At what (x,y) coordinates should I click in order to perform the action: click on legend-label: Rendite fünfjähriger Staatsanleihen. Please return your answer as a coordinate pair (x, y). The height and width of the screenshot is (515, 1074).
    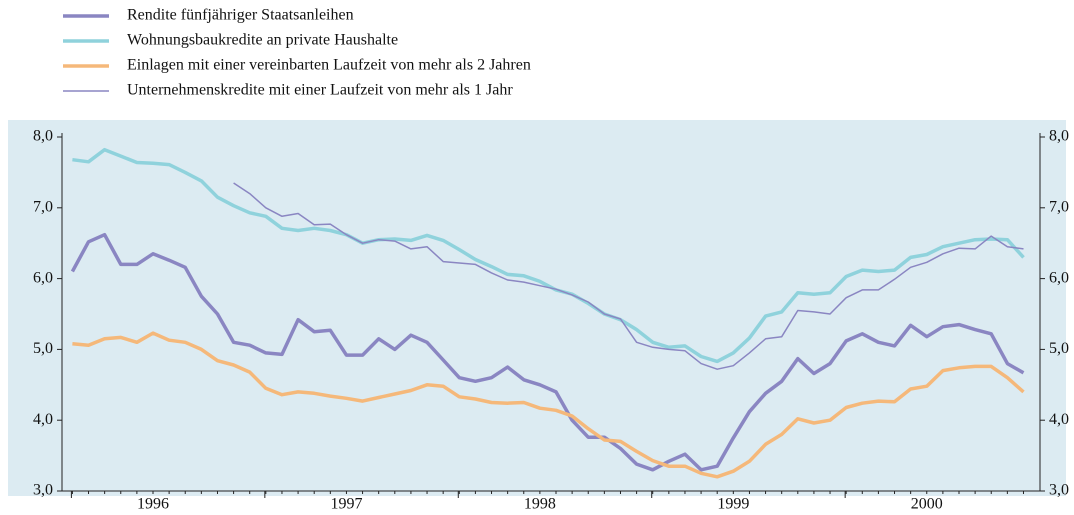
    Looking at the image, I should click on (240, 15).